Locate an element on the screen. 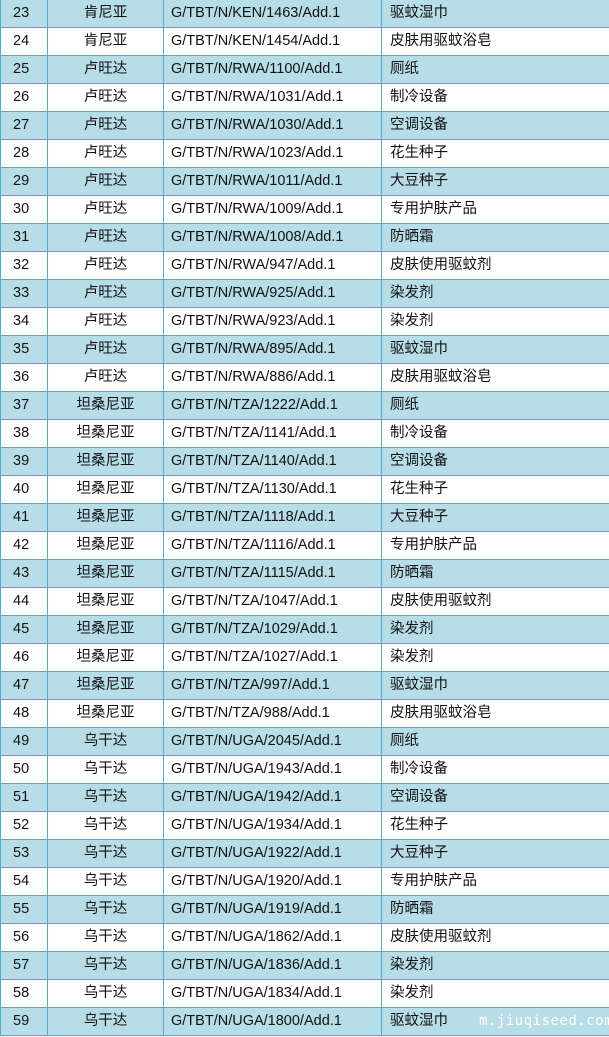 Image resolution: width=609 pixels, height=1037 pixels. notification-code-cell: G/TBT/N/TZA/1115/Add.1 is located at coordinates (272, 573).